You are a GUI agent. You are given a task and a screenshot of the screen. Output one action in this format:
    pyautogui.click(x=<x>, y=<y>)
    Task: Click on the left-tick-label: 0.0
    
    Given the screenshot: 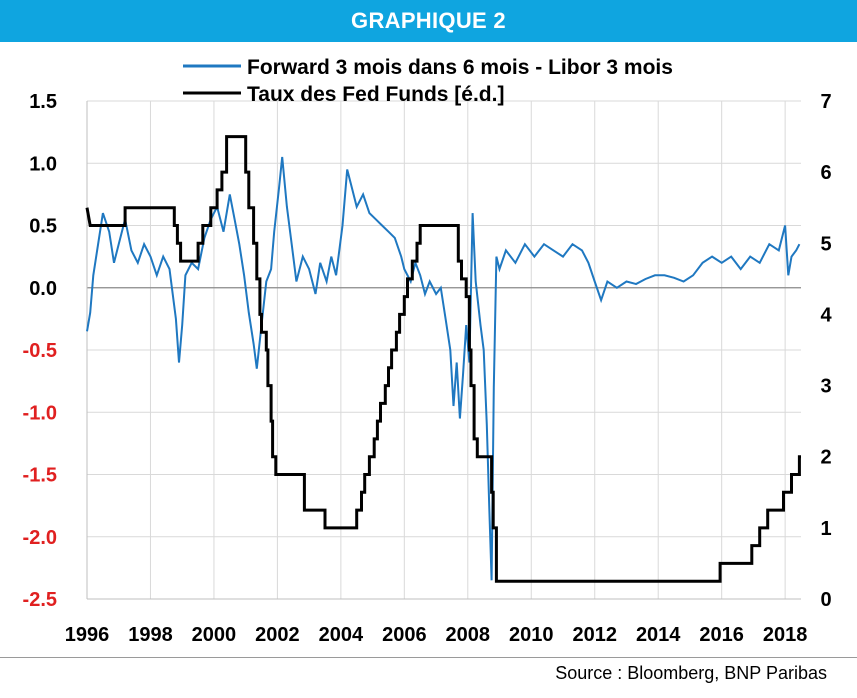 What is the action you would take?
    pyautogui.click(x=43, y=289)
    